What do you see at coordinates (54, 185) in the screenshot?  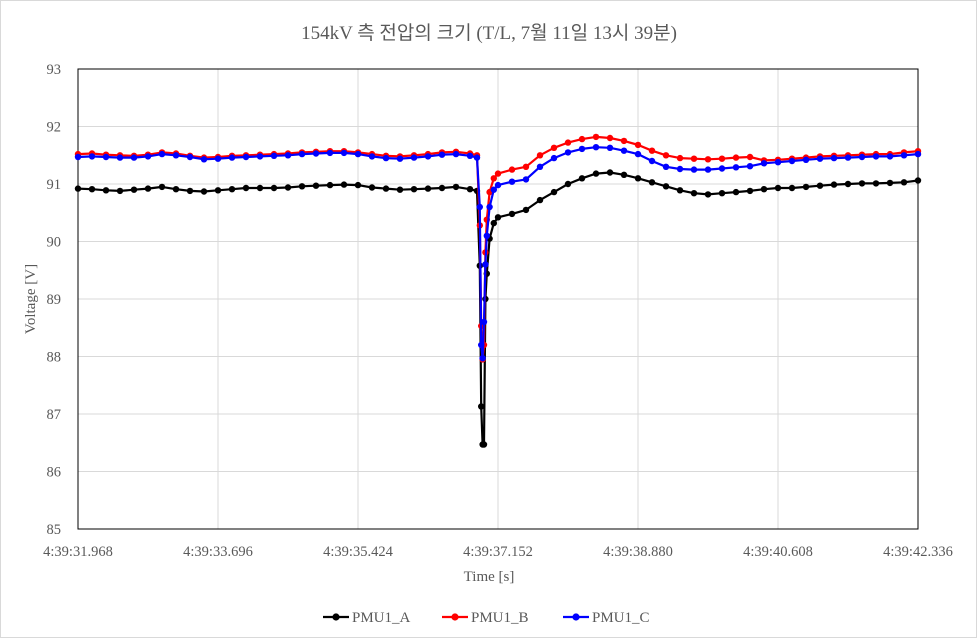 I see `y-tick-label: 91` at bounding box center [54, 185].